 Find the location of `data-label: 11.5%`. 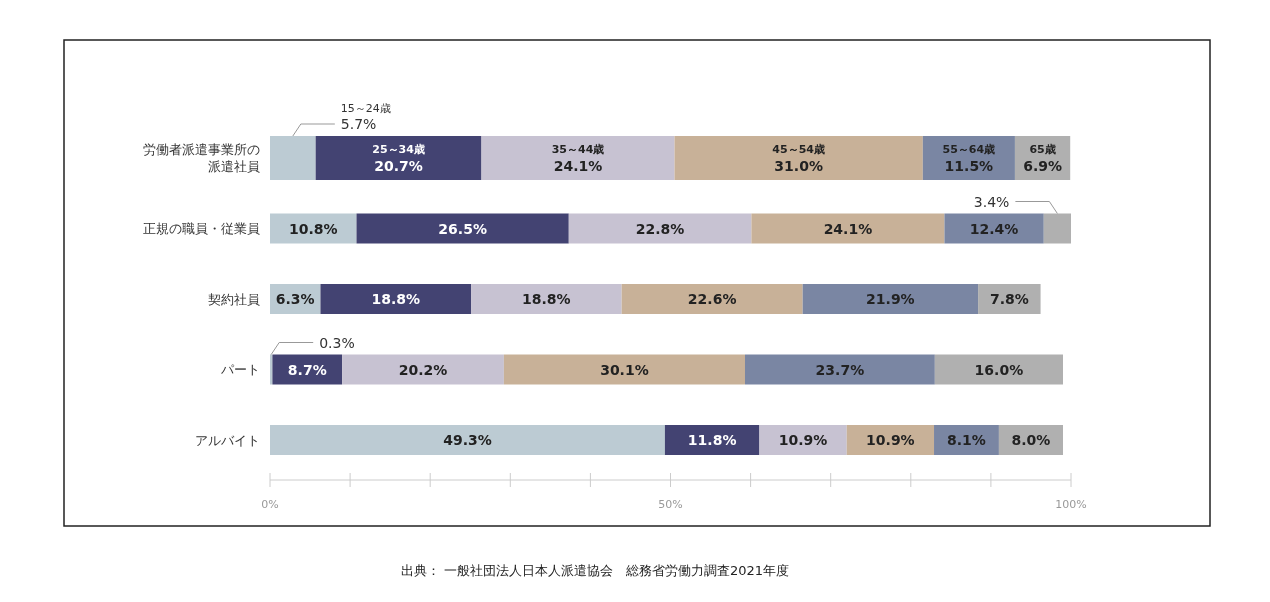

data-label: 11.5% is located at coordinates (969, 166).